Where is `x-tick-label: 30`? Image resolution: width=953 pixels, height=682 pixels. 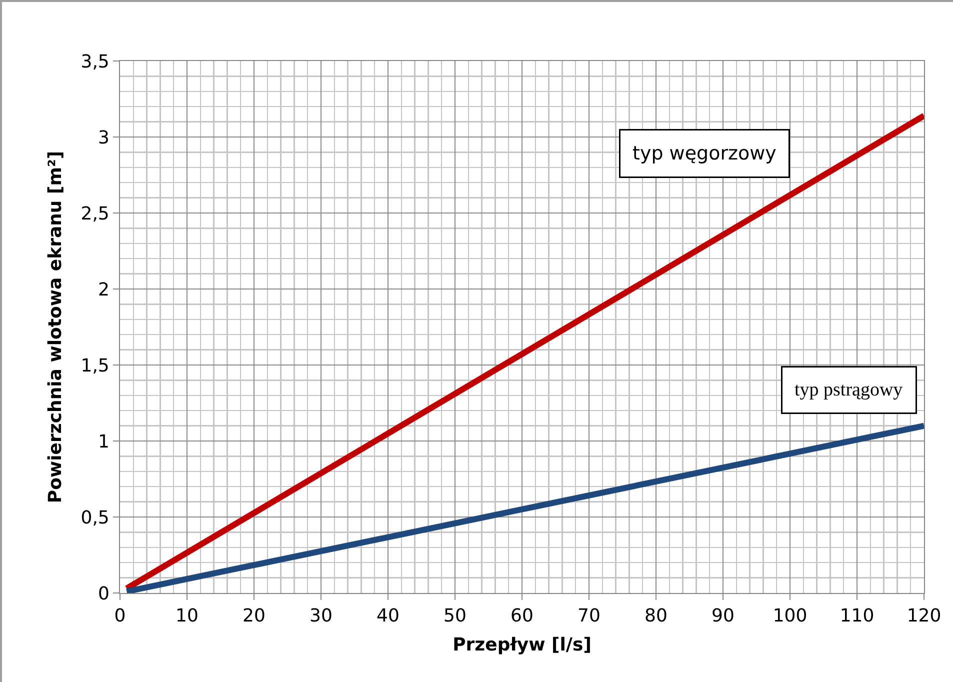 x-tick-label: 30 is located at coordinates (321, 616).